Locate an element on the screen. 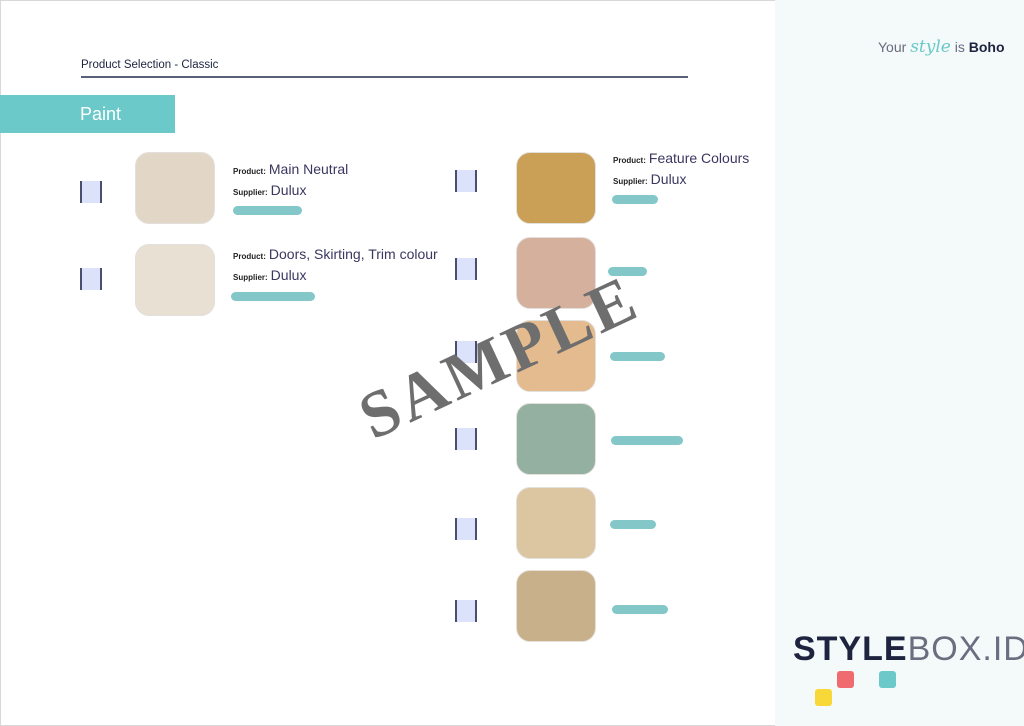  logo-bold: STYLE is located at coordinates (850, 649).